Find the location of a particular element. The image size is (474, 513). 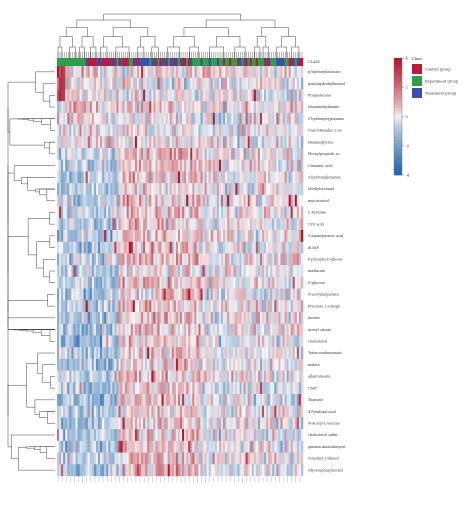

column-dendrogram-branch is located at coordinates (148, 41).